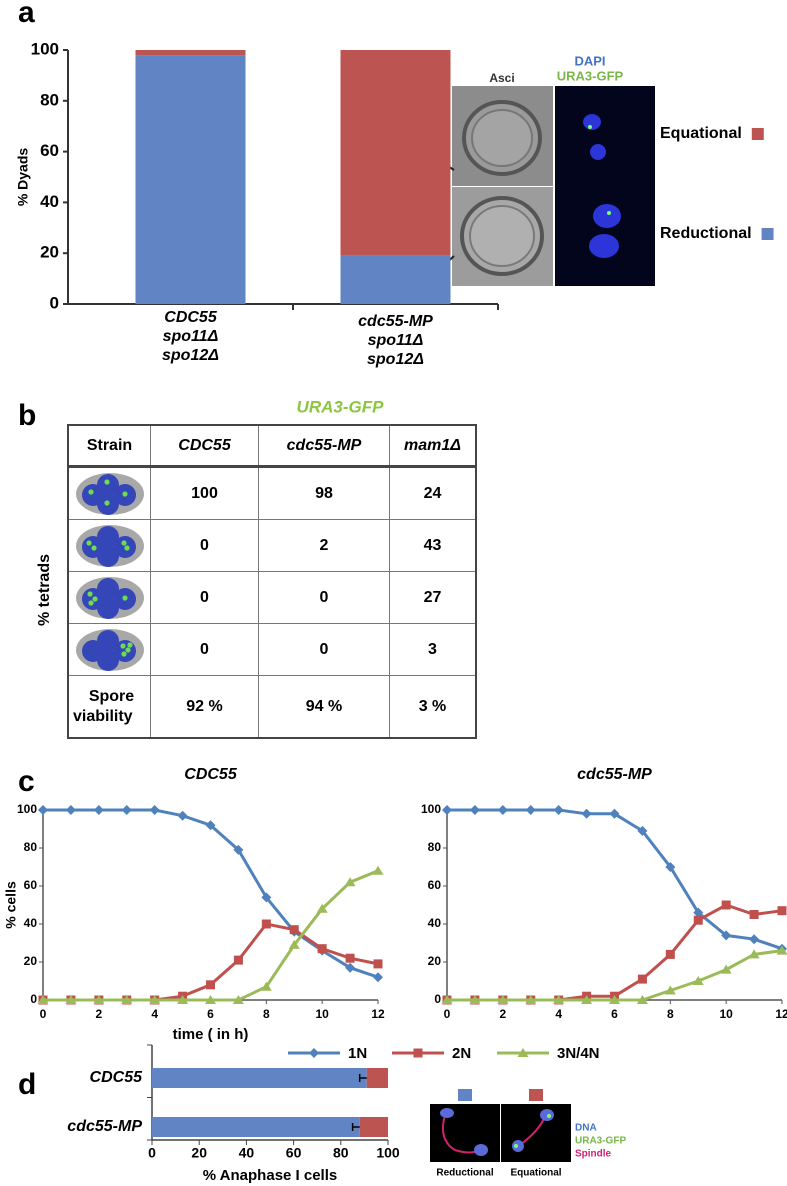 Image resolution: width=787 pixels, height=1186 pixels. What do you see at coordinates (558, 1014) in the screenshot?
I see `x-tick-label: 4` at bounding box center [558, 1014].